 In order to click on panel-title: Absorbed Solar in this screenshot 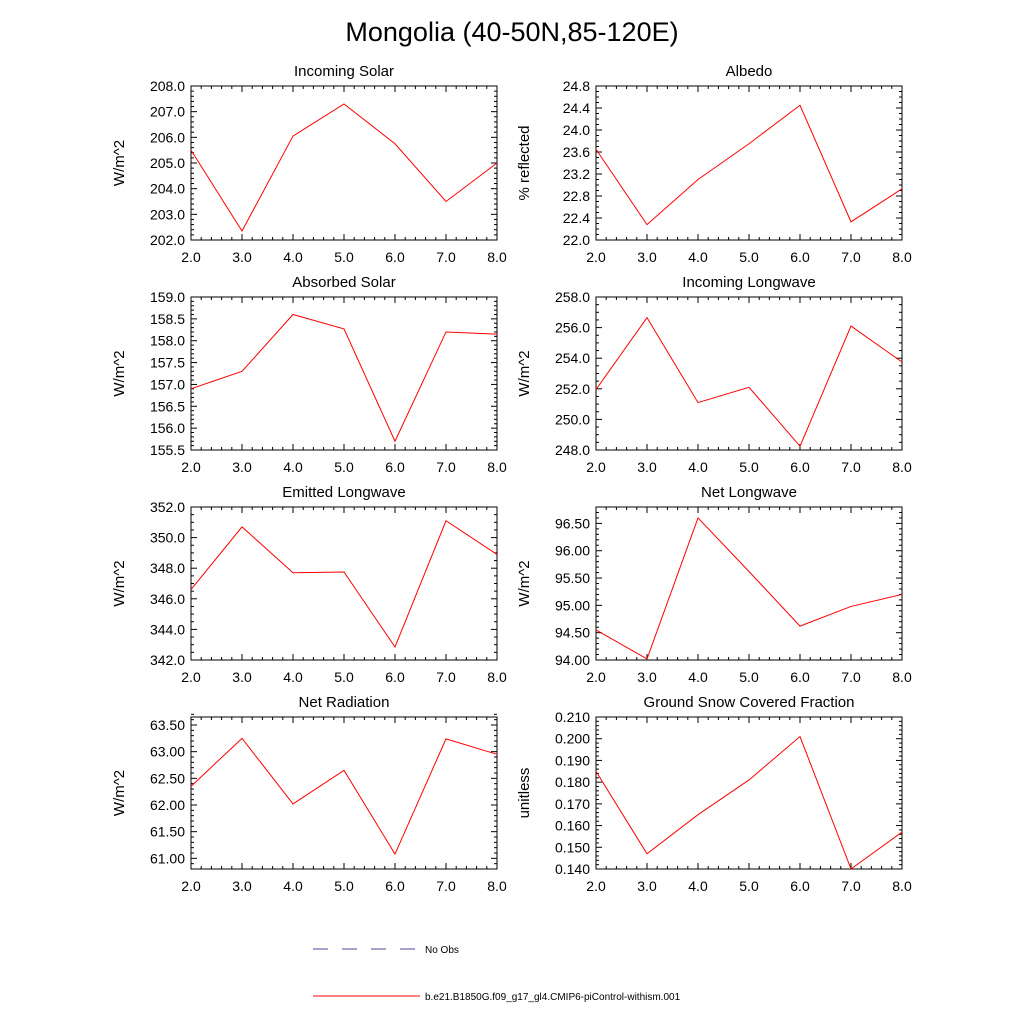, I will do `click(343, 282)`.